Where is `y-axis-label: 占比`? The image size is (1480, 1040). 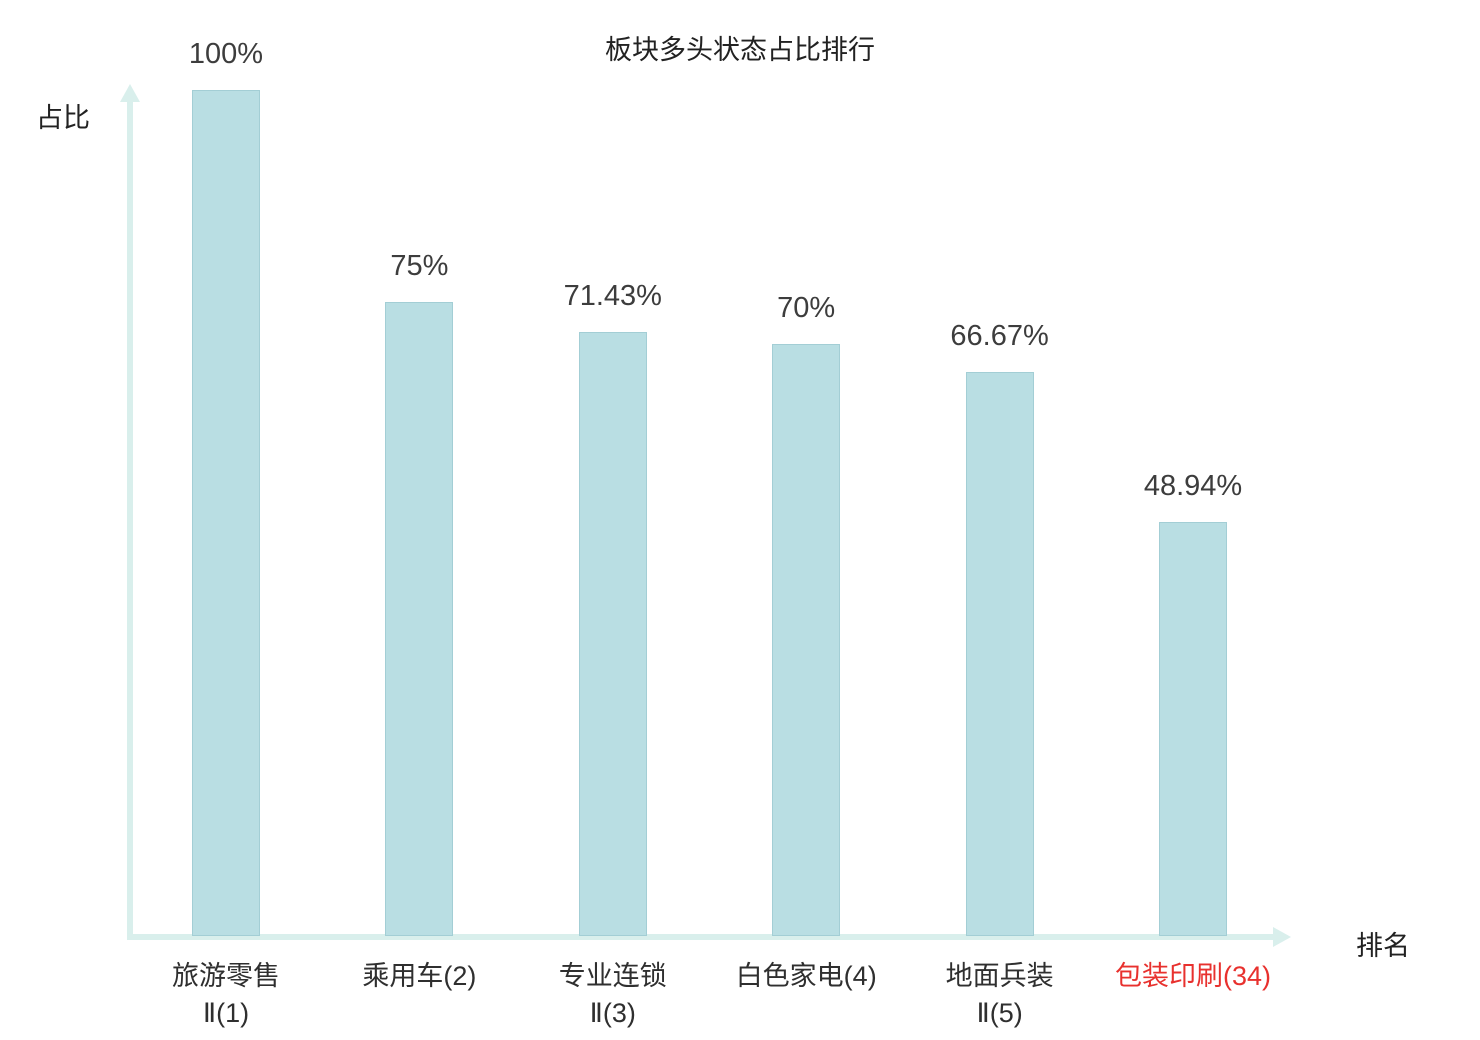 y-axis-label: 占比 is located at coordinates (63, 118).